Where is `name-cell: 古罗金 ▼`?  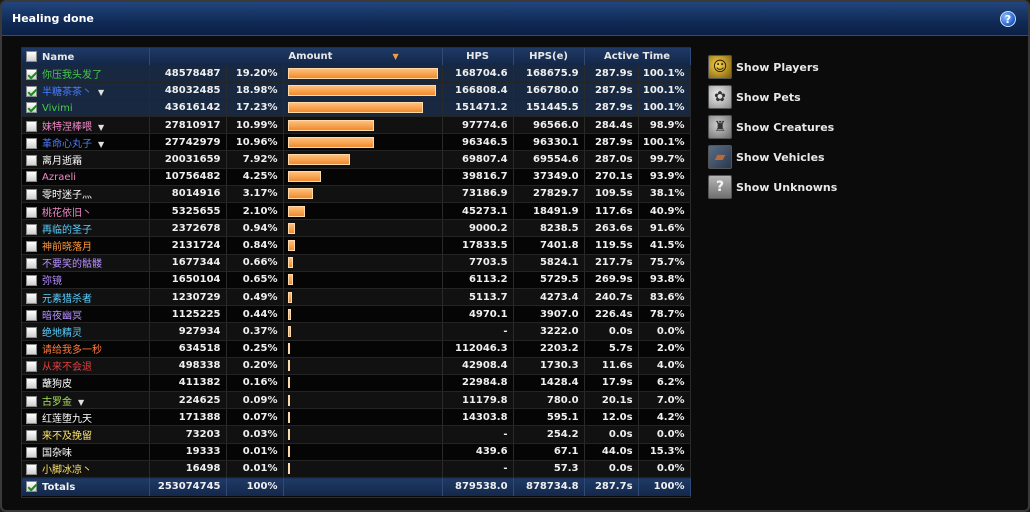
name-cell: 古罗金 ▼ is located at coordinates (86, 400).